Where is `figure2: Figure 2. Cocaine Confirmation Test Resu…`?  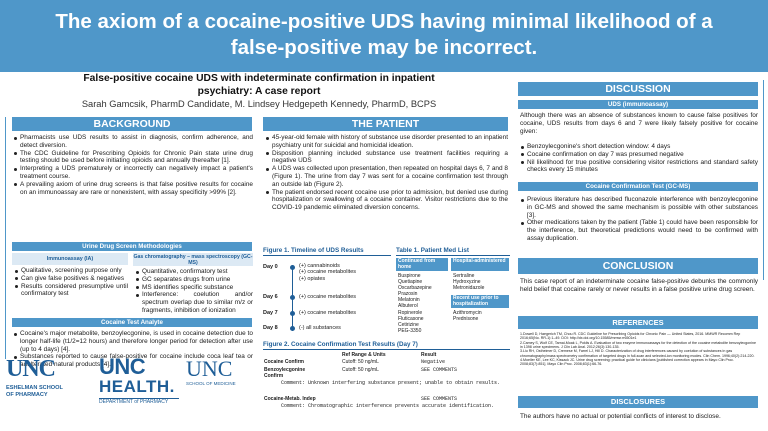 figure2: Figure 2. Cocaine Confirmation Test Resu… is located at coordinates (386, 385).